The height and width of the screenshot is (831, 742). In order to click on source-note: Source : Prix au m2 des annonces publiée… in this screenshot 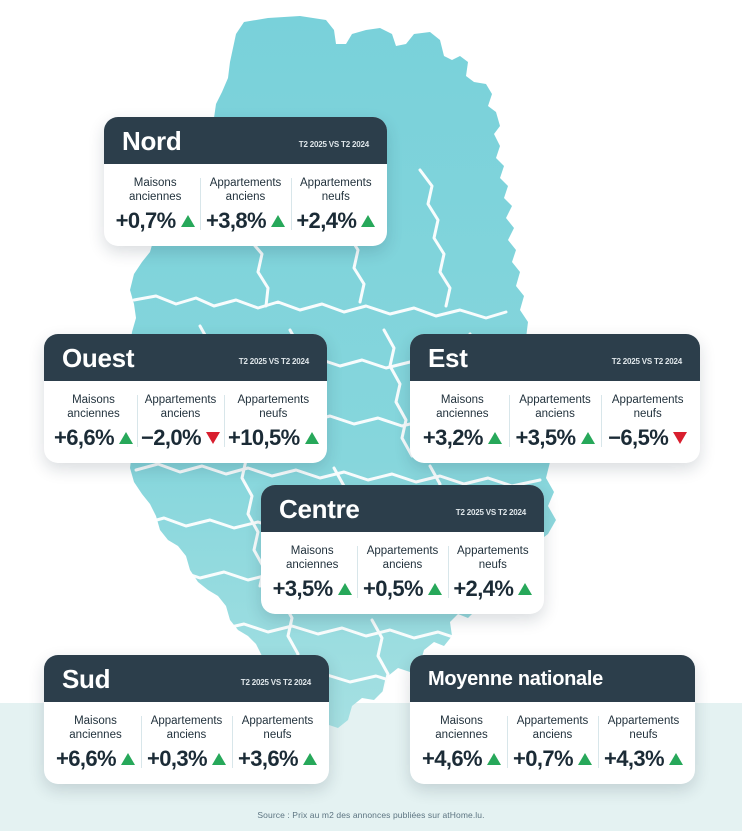, I will do `click(371, 815)`.